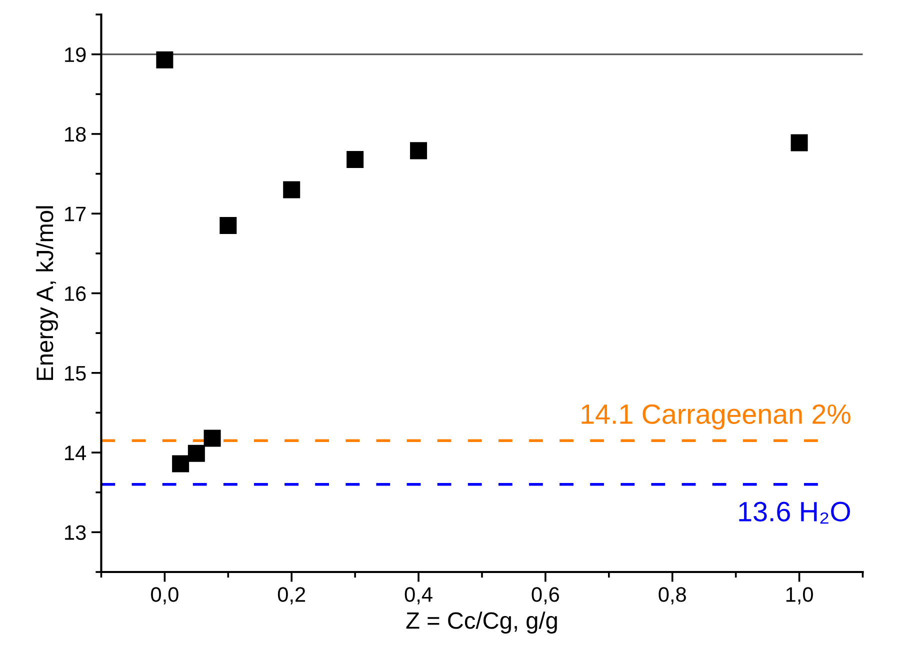  What do you see at coordinates (75, 294) in the screenshot?
I see `y-tick-label: 16` at bounding box center [75, 294].